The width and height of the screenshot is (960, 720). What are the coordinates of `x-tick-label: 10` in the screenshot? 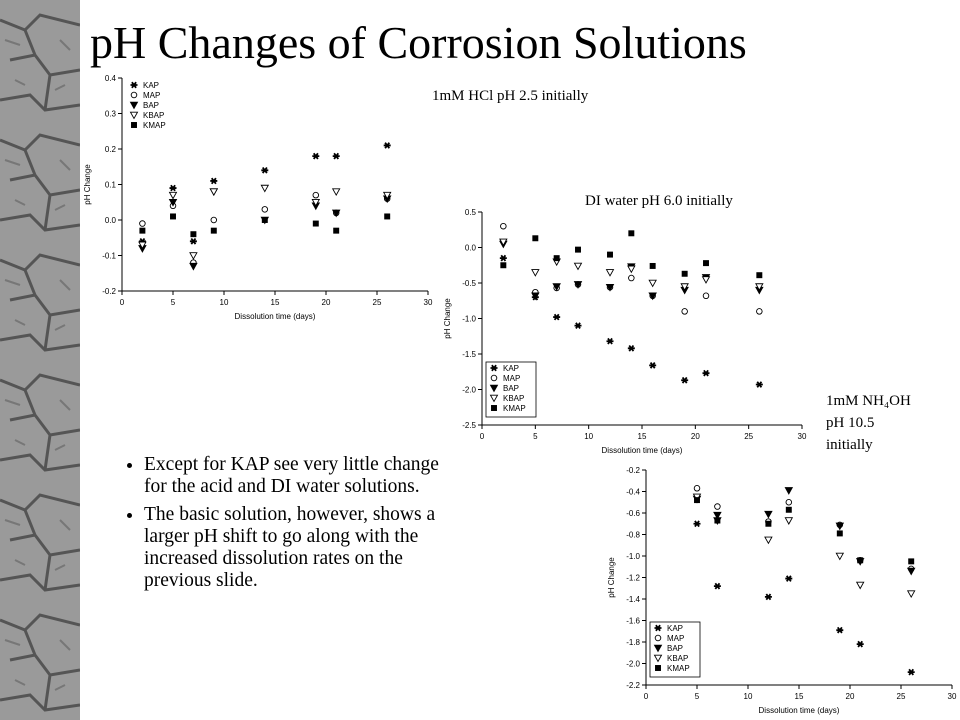 It's located at (748, 696).